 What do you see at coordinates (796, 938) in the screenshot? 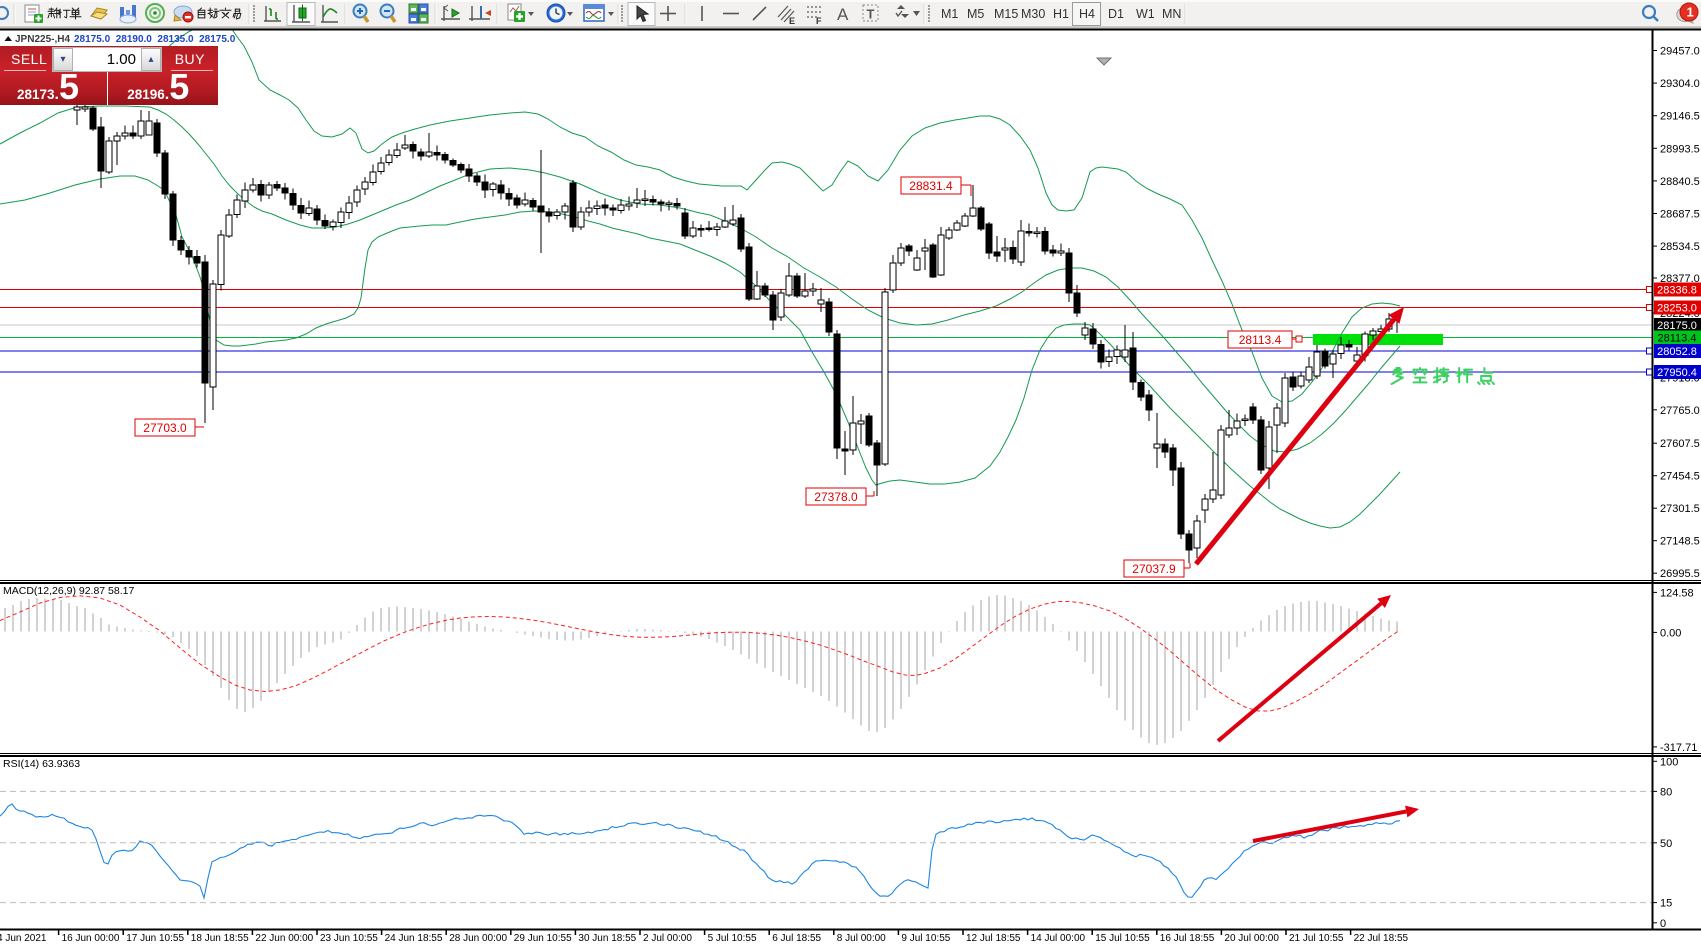
I see `svg-text: 6 Jul 18:55` at bounding box center [796, 938].